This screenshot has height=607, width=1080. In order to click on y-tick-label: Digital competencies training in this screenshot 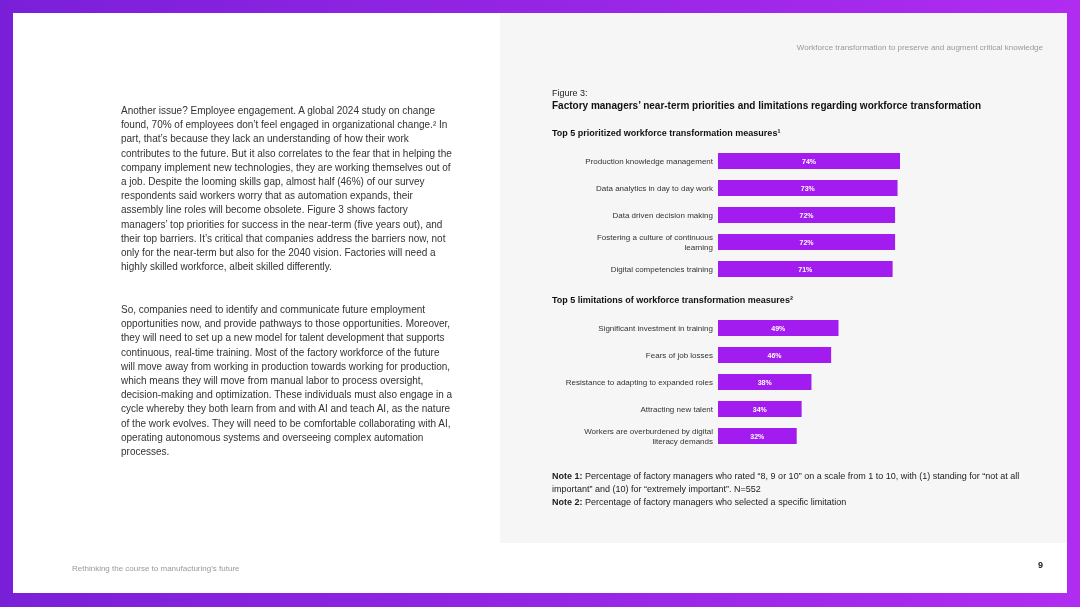, I will do `click(661, 269)`.